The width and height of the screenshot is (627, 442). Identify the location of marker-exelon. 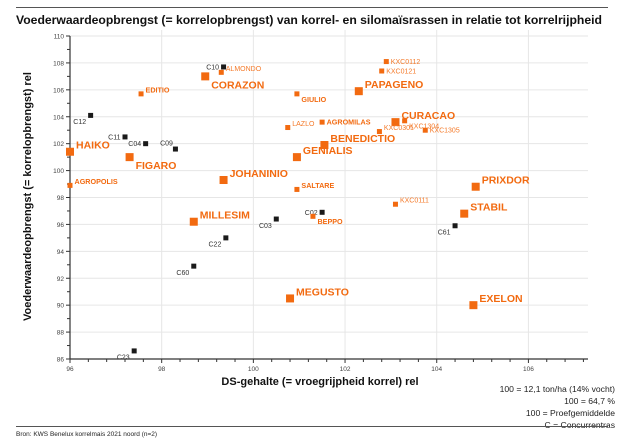
(473, 305).